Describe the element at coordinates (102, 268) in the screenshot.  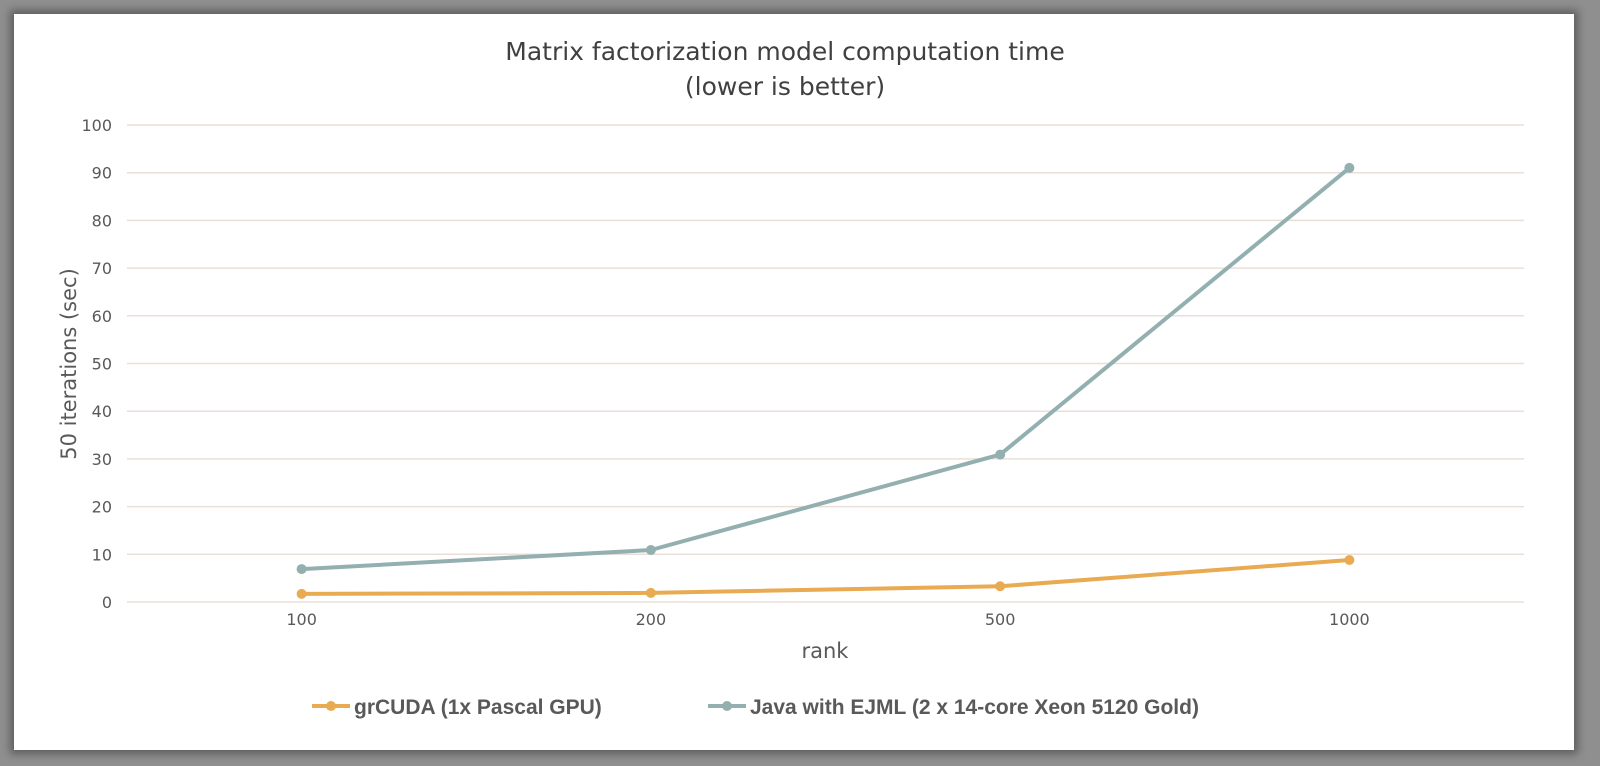
I see `y-tick-label: 70` at that location.